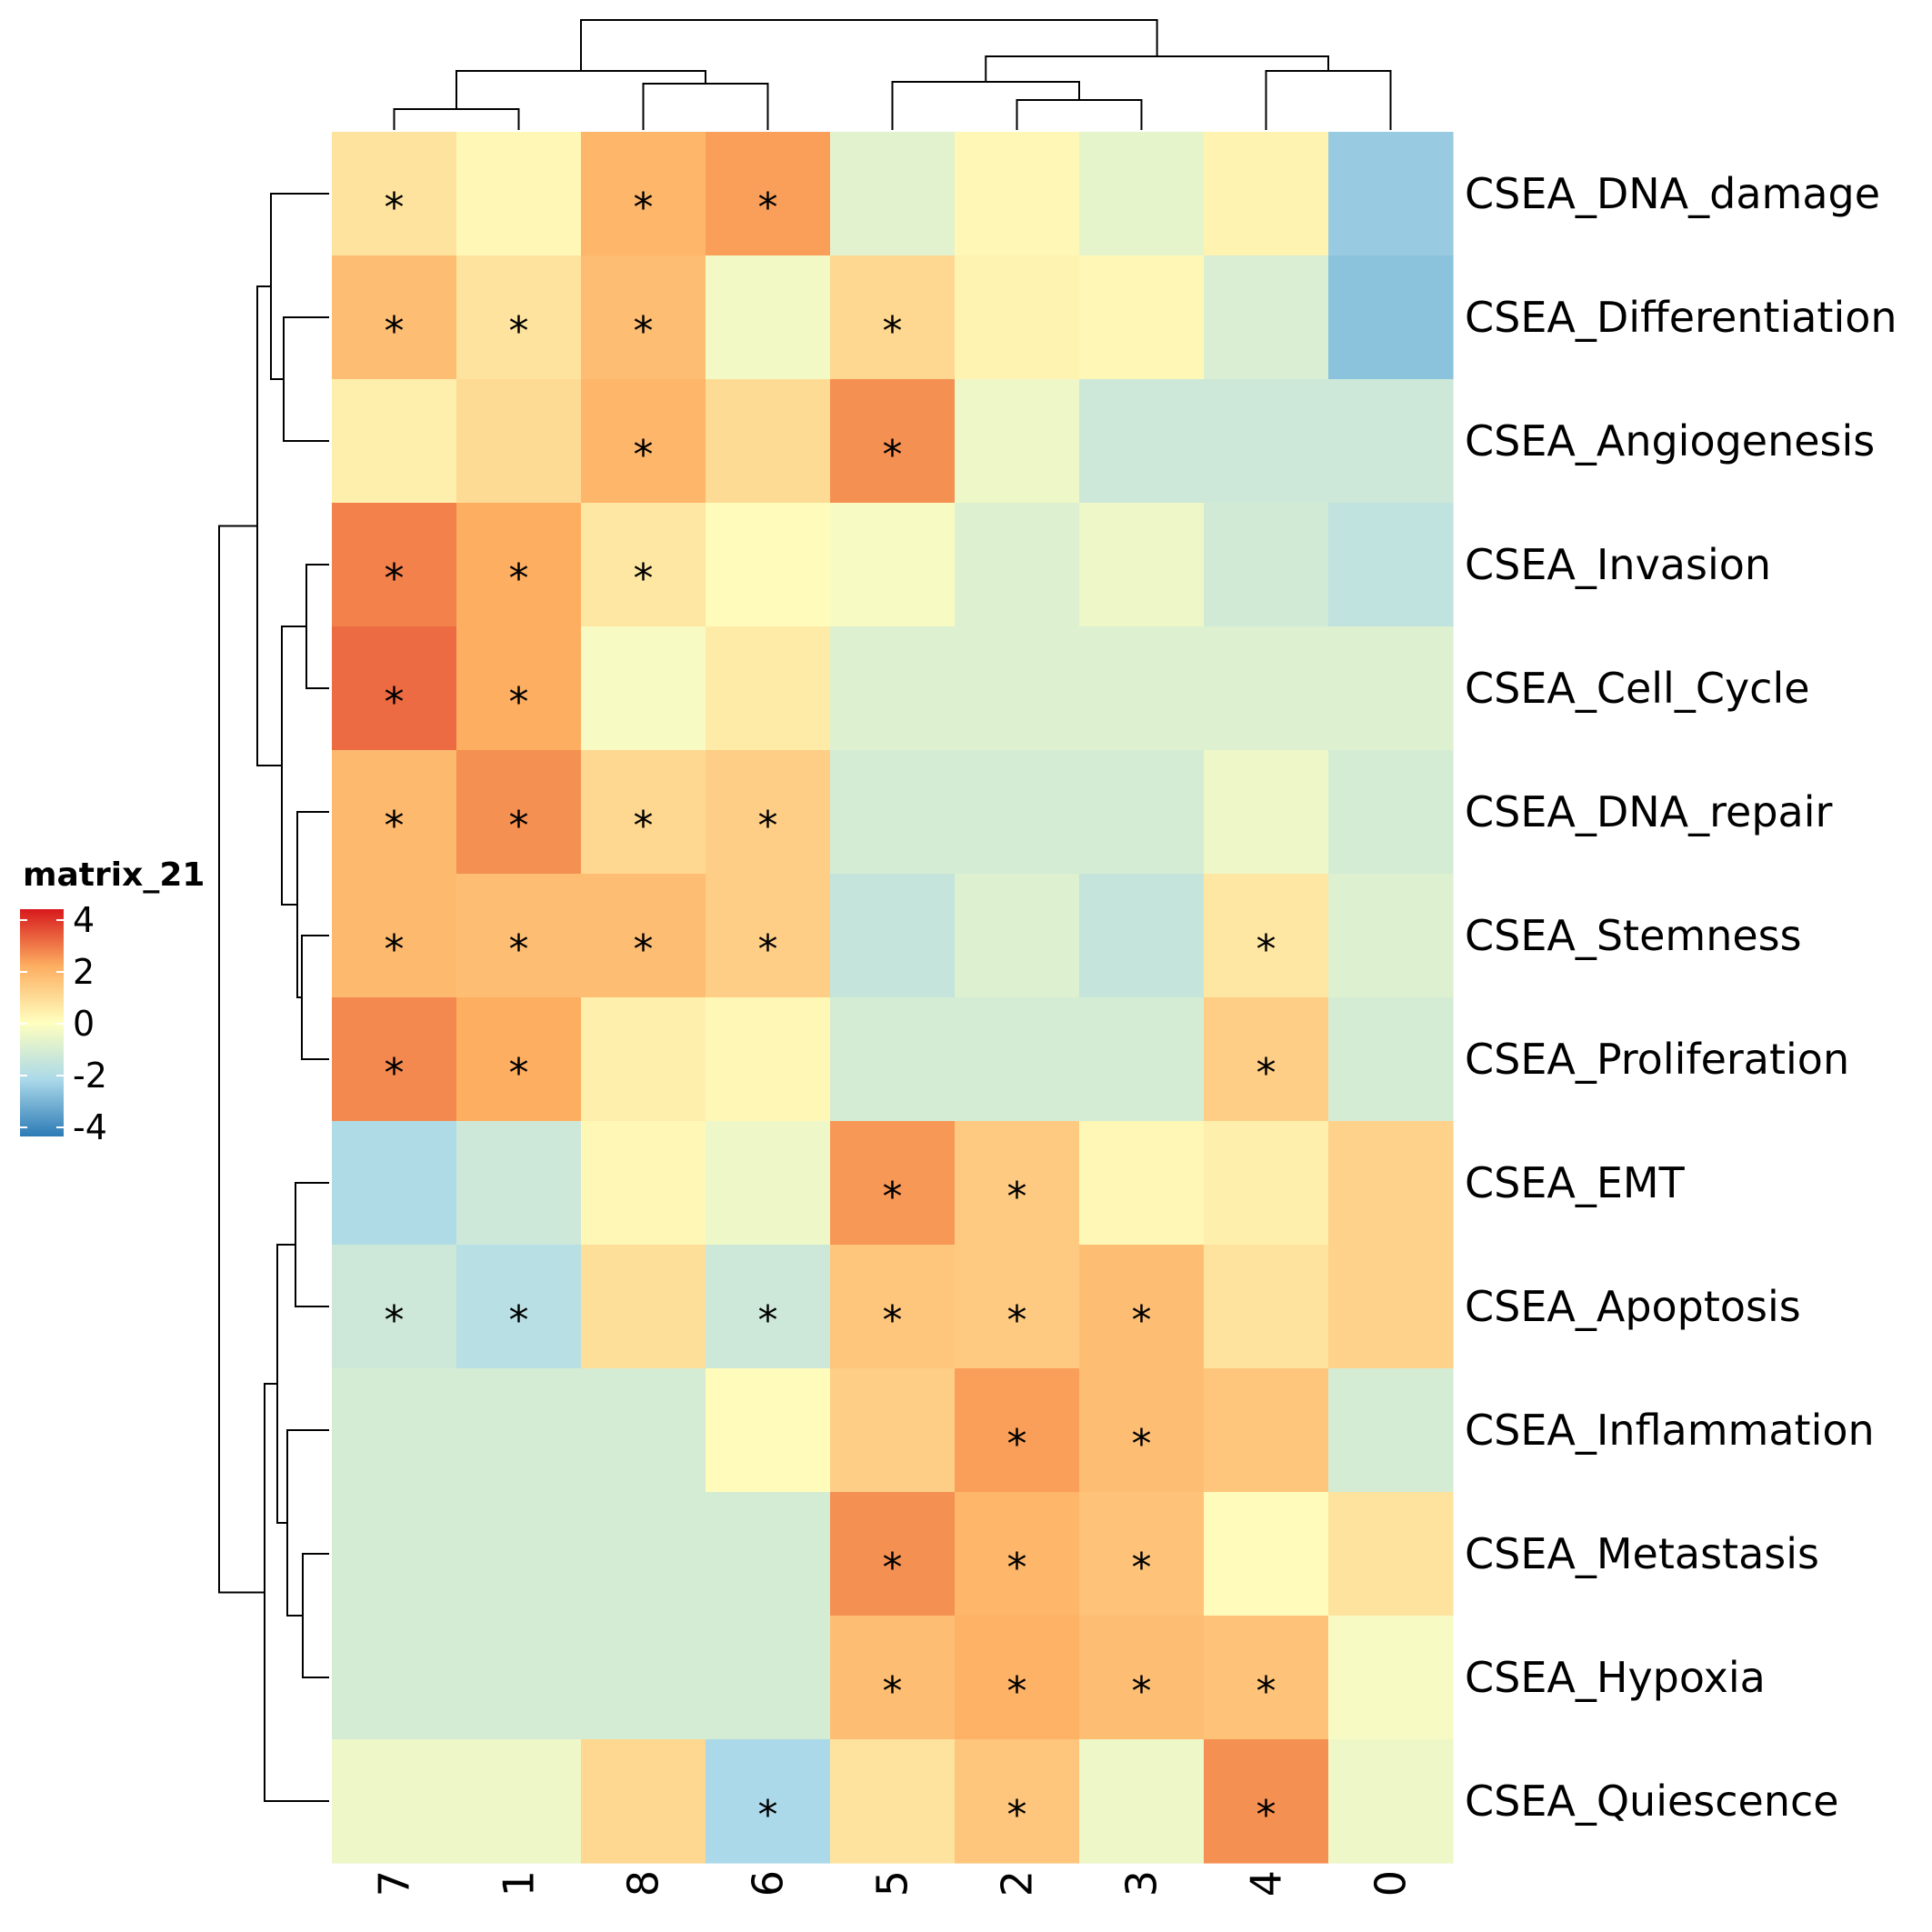  I want to click on legend-tick-label: 4, so click(84, 920).